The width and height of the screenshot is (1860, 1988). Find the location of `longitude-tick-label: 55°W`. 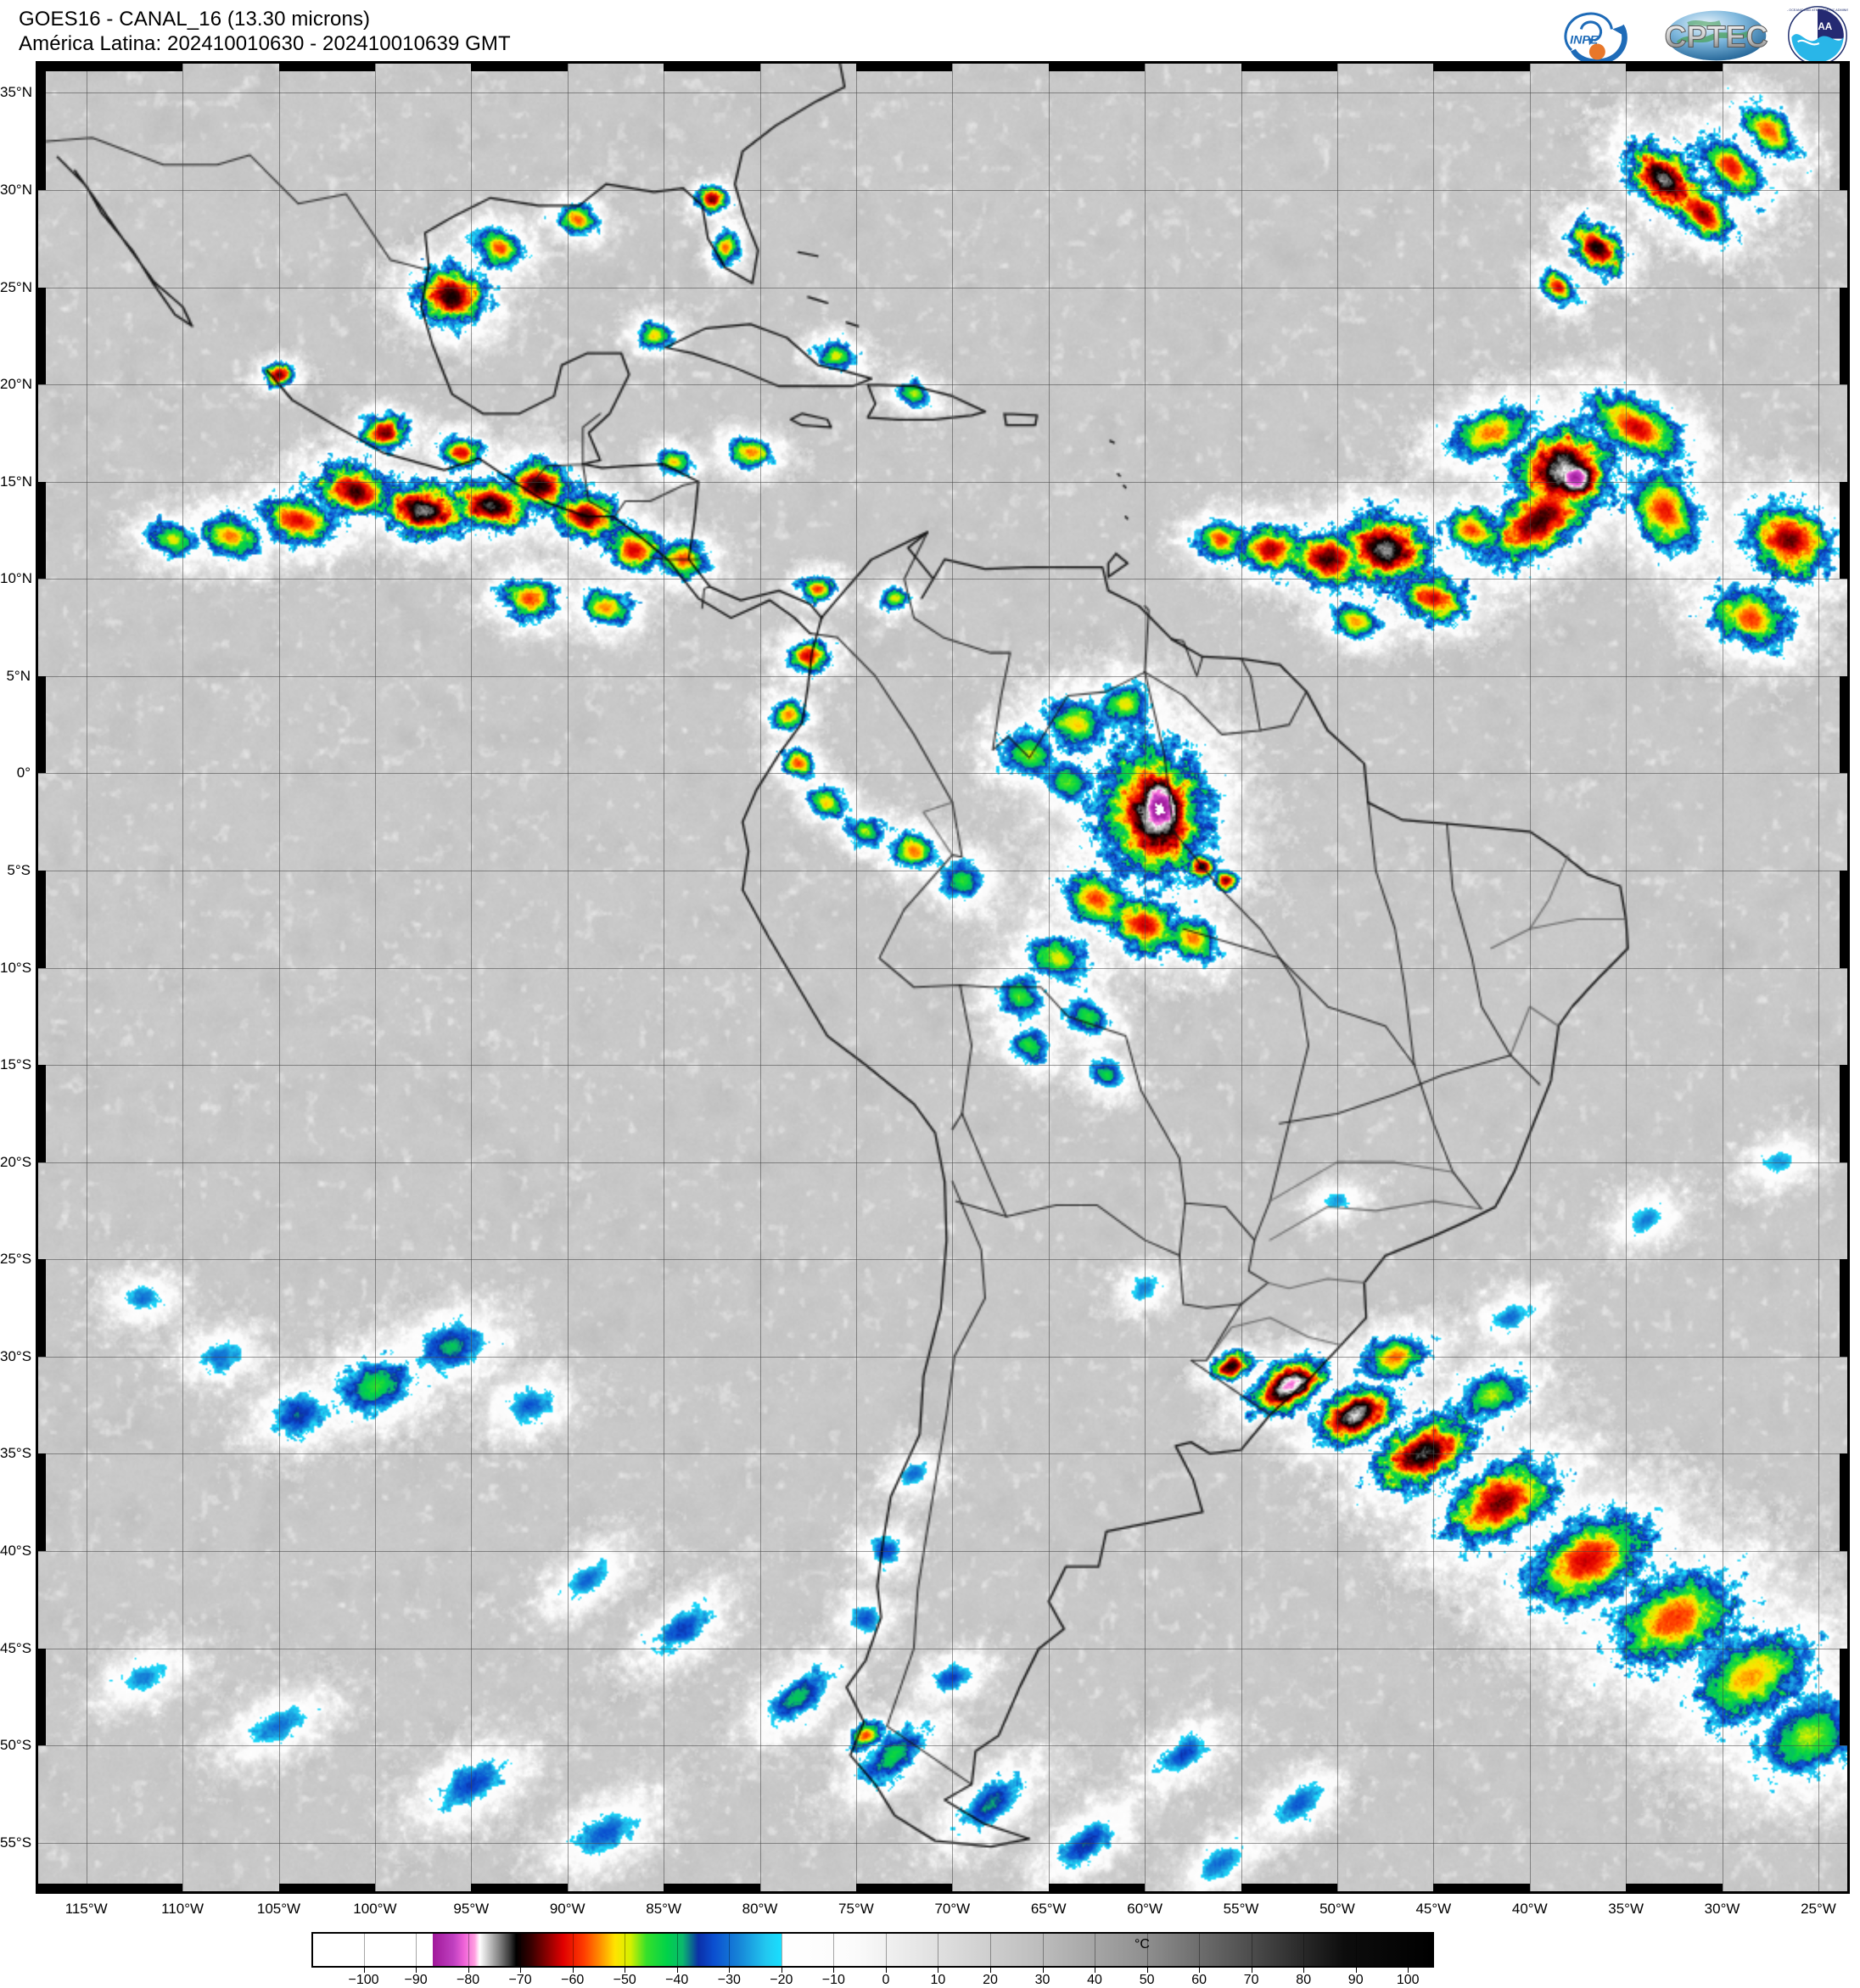

longitude-tick-label: 55°W is located at coordinates (1241, 1909).